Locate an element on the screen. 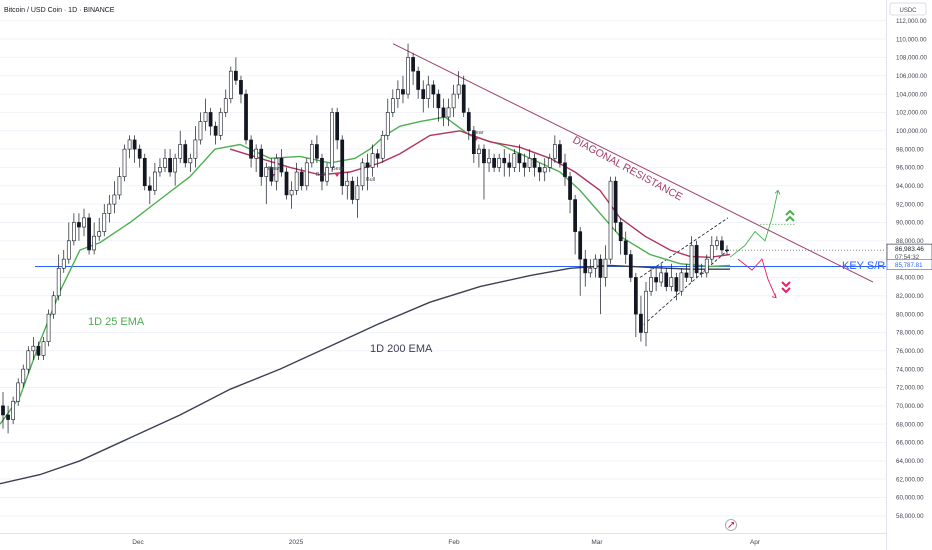 Image resolution: width=932 pixels, height=550 pixels. price-tick-label: 110,000.00 is located at coordinates (911, 39).